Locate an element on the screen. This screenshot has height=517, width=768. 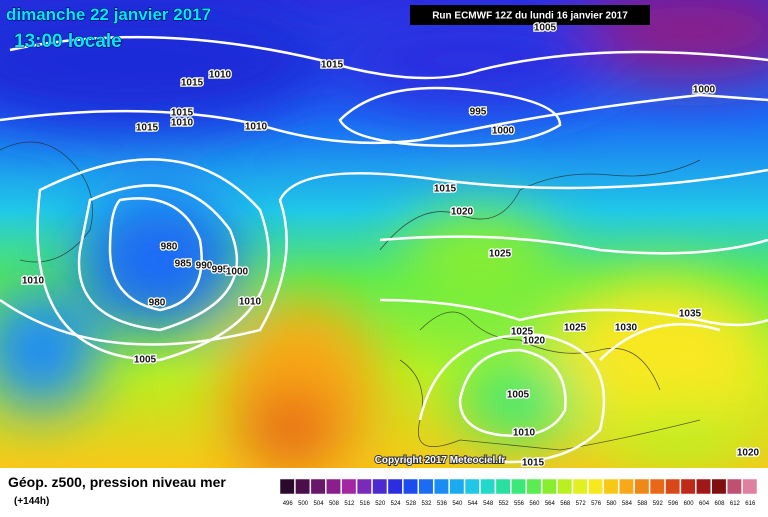
scale-label: 528 is located at coordinates (411, 504).